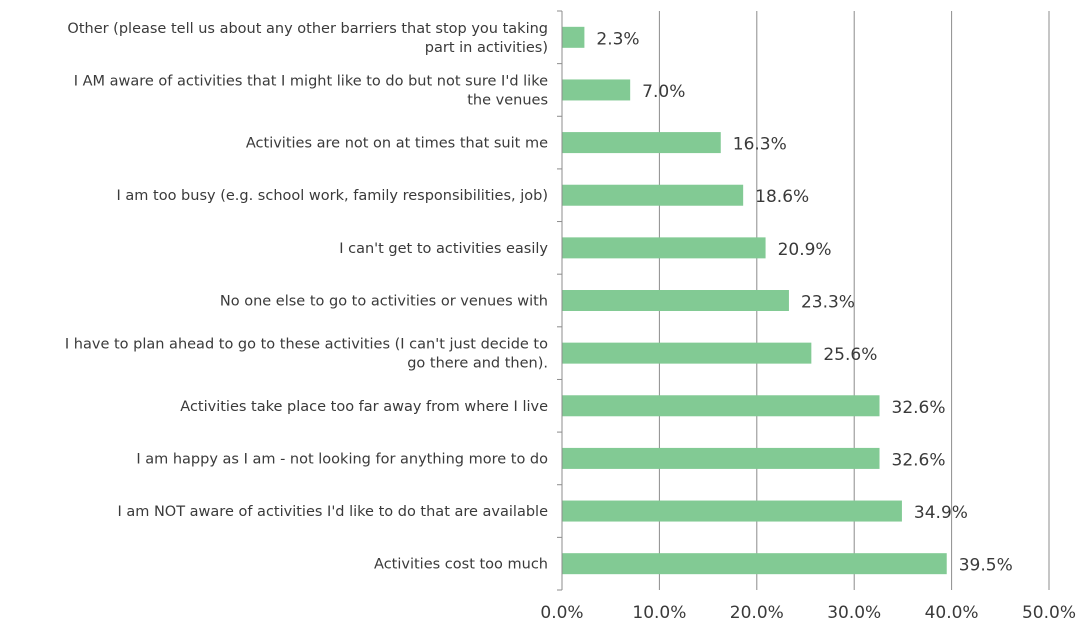 This screenshot has width=1081, height=627. I want to click on x-tick-labels: 0.0% 10.0% 20.0% 30.0% 40.0% 50.0%, so click(808, 613).